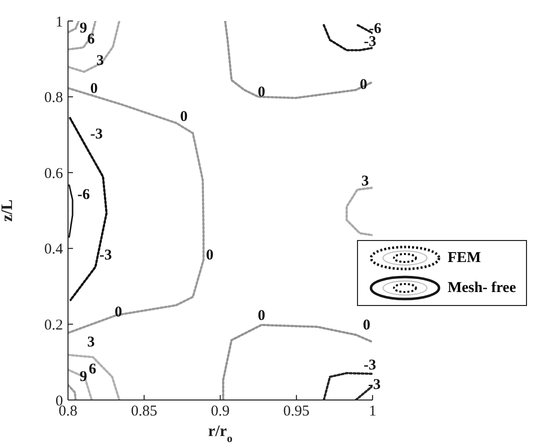 The height and width of the screenshot is (448, 547). I want to click on x-tick-label: 0.85, so click(144, 412).